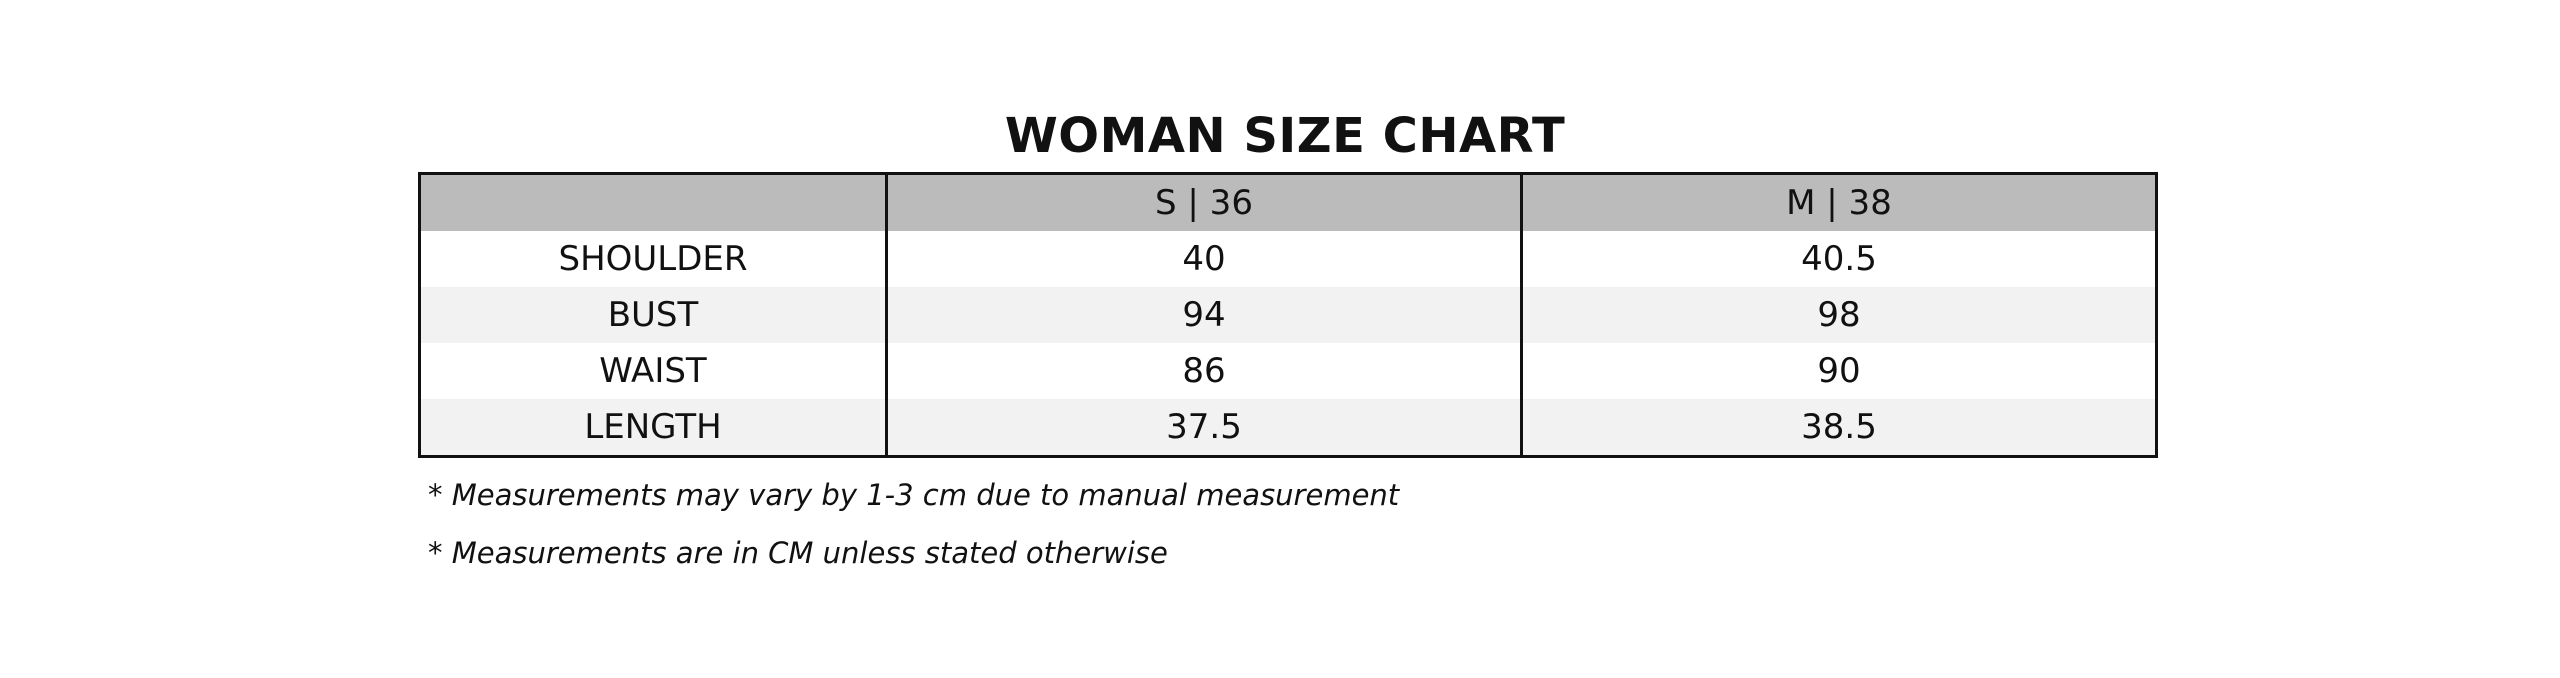 This screenshot has height=678, width=2560. I want to click on value-cell: 98, so click(1839, 315).